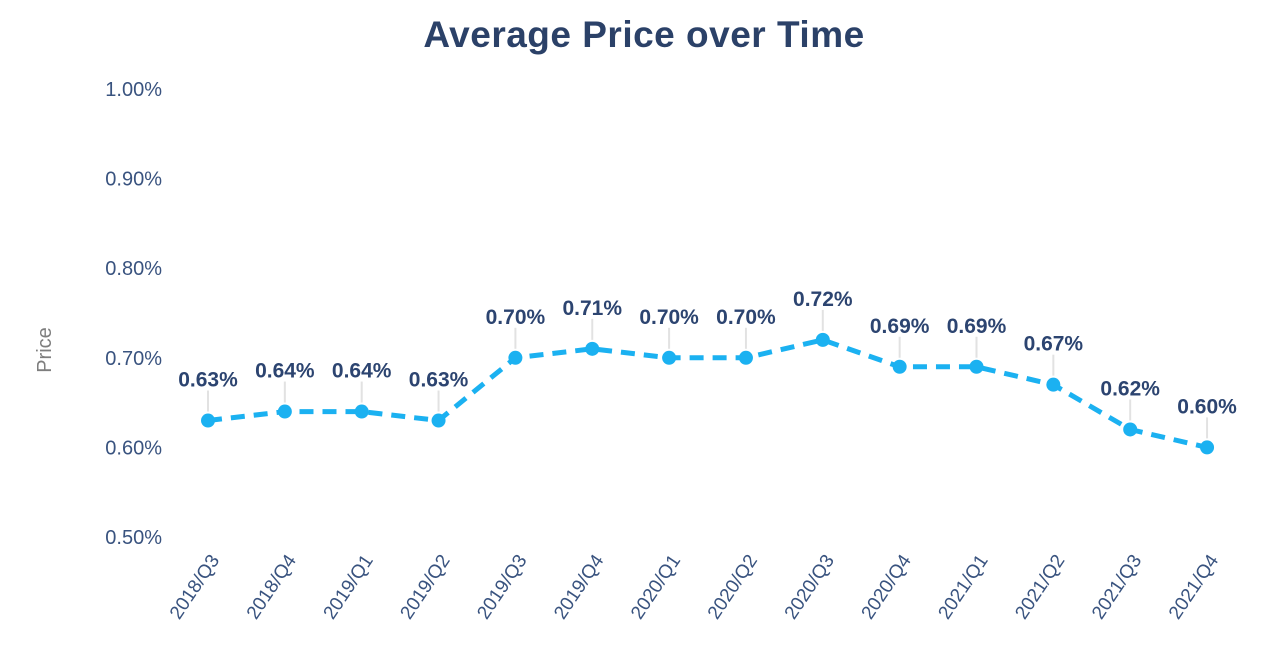  What do you see at coordinates (502, 587) in the screenshot?
I see `x-tick-label: 2019/Q3` at bounding box center [502, 587].